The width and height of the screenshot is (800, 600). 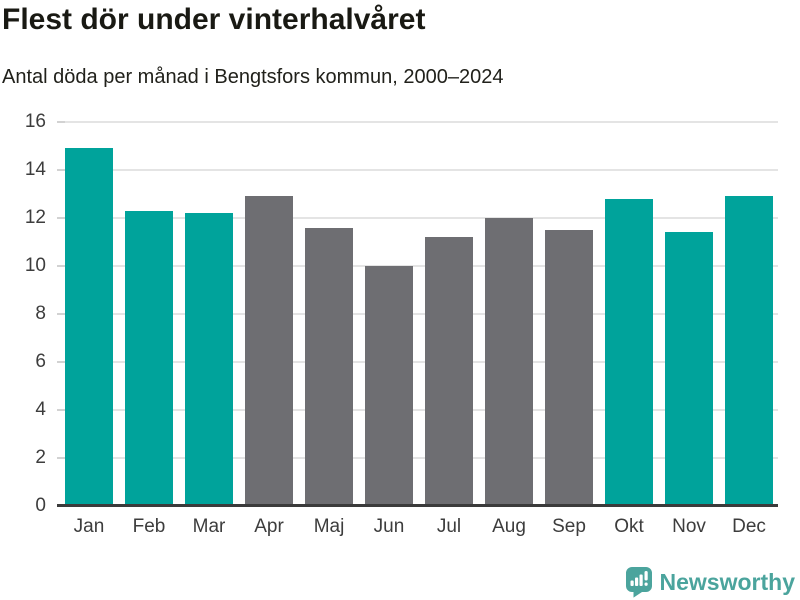 I want to click on y-axis-label: 6, so click(x=40, y=361).